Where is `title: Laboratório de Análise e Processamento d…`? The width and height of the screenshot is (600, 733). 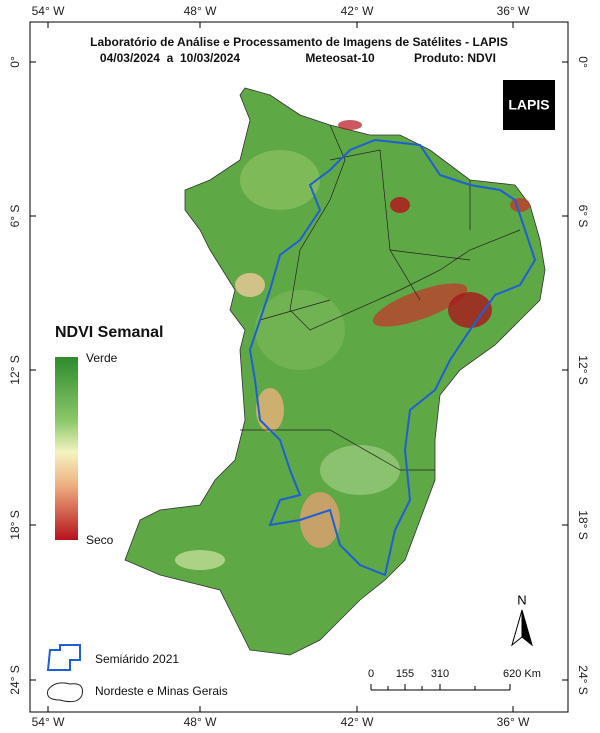 title: Laboratório de Análise e Processamento d… is located at coordinates (299, 42).